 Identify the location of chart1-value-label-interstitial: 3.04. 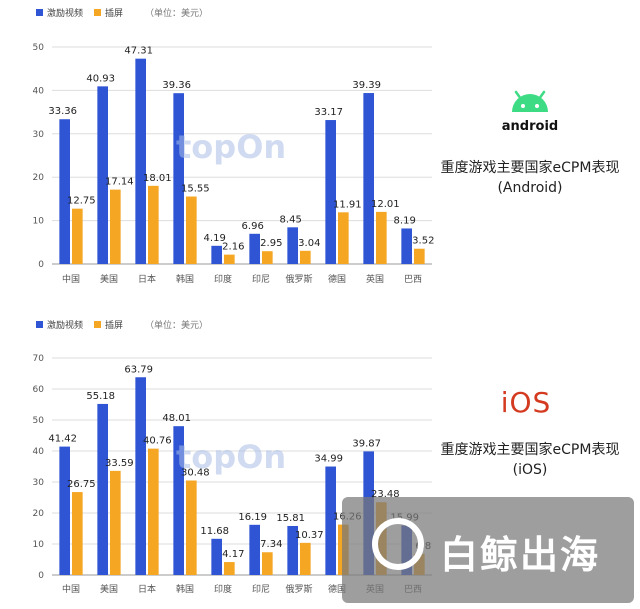
(309, 243).